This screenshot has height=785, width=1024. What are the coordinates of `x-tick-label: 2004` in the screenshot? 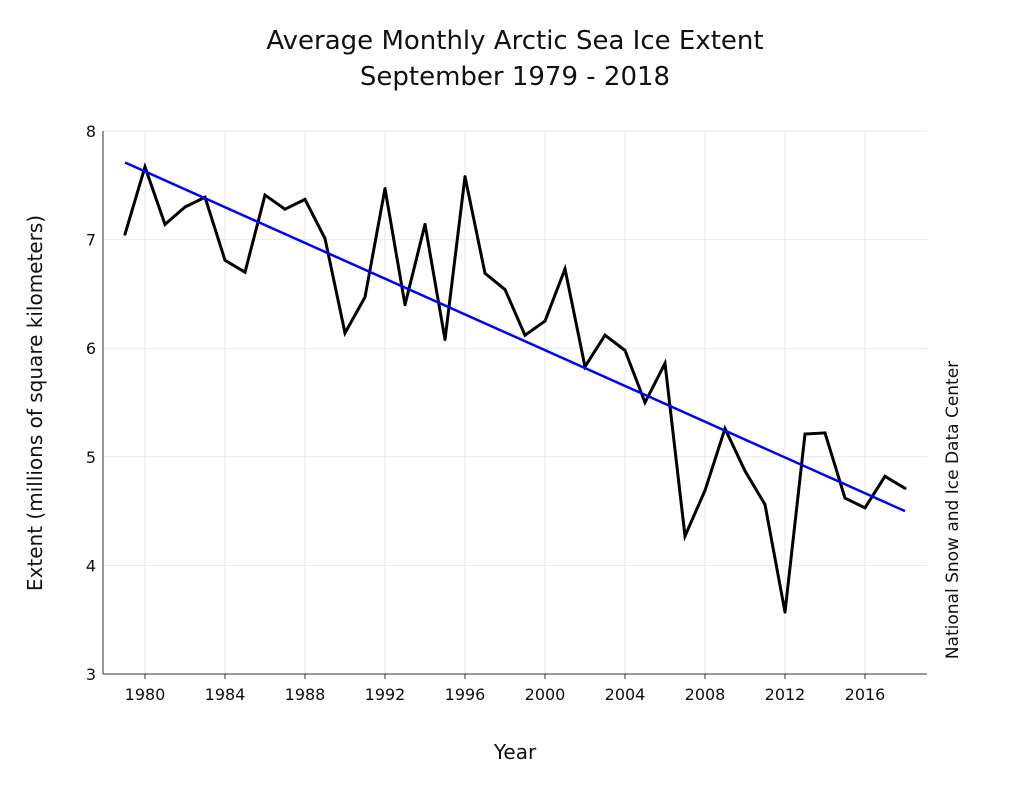 It's located at (625, 694).